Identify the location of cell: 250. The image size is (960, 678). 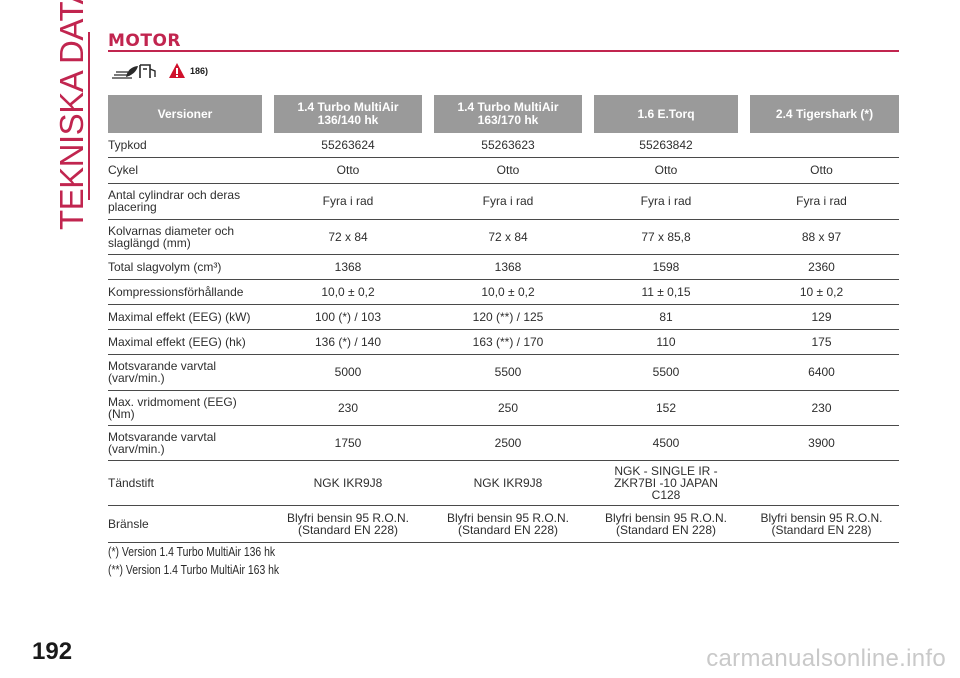
(508, 408).